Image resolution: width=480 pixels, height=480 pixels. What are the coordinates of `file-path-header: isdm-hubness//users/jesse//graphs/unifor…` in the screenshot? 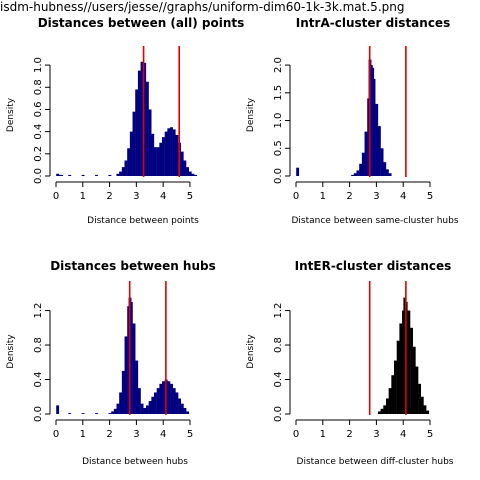 It's located at (202, 7).